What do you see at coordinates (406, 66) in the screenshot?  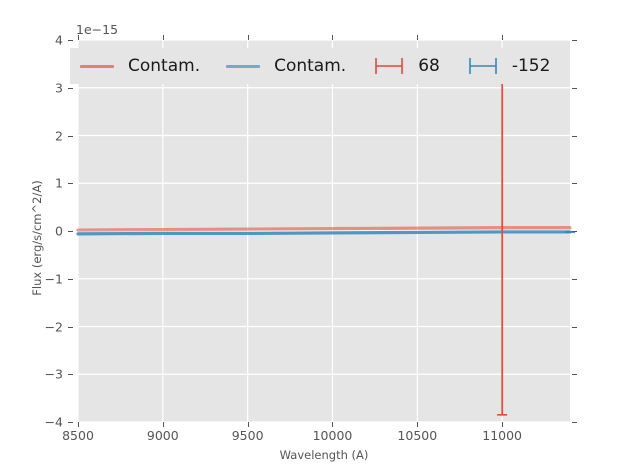 I see `legend-entry: 68` at bounding box center [406, 66].